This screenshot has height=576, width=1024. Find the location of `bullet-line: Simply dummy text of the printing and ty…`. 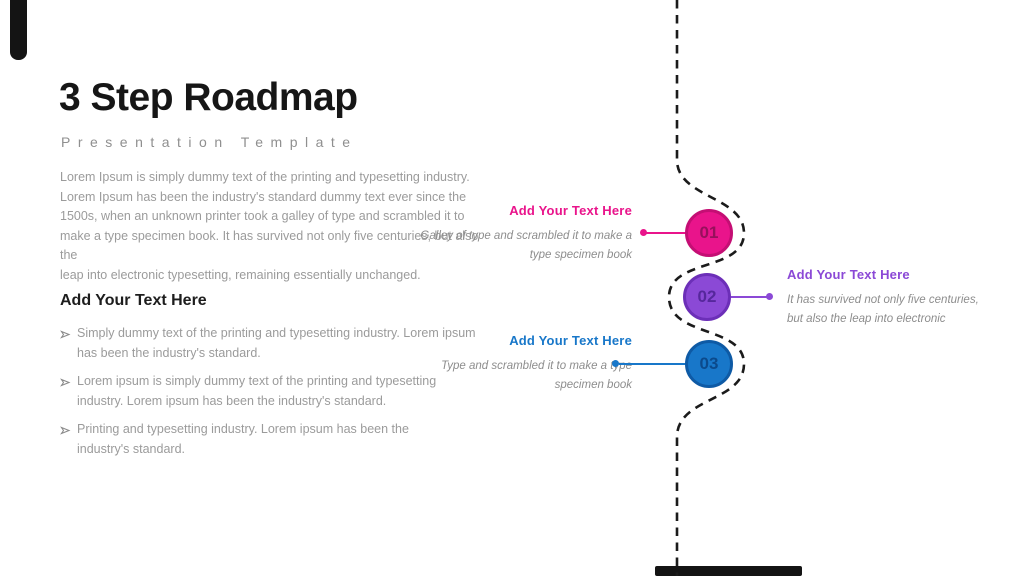

bullet-line: Simply dummy text of the printing and ty… is located at coordinates (276, 333).